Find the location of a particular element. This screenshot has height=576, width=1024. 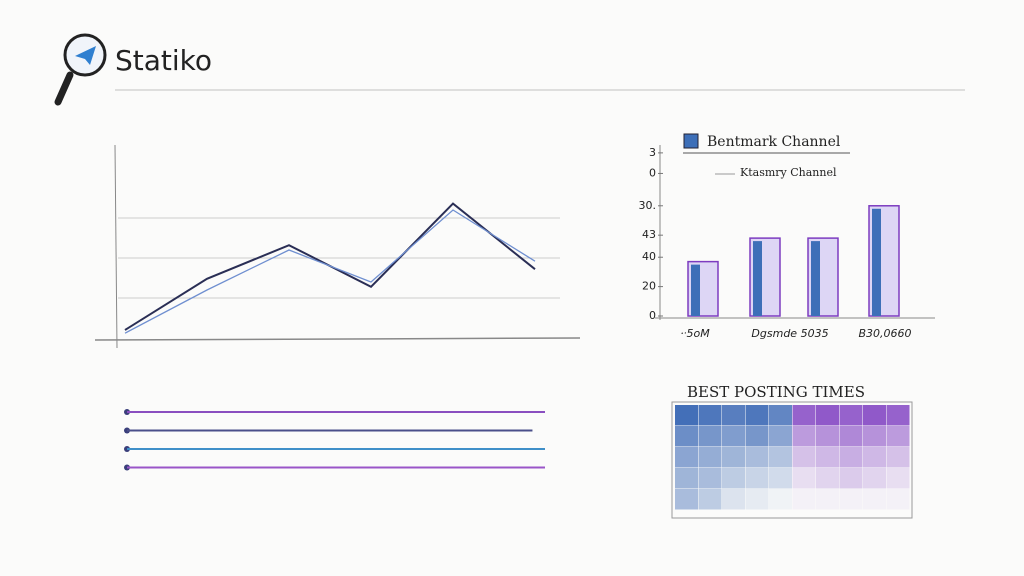

line-y-axis is located at coordinates (116, 246).